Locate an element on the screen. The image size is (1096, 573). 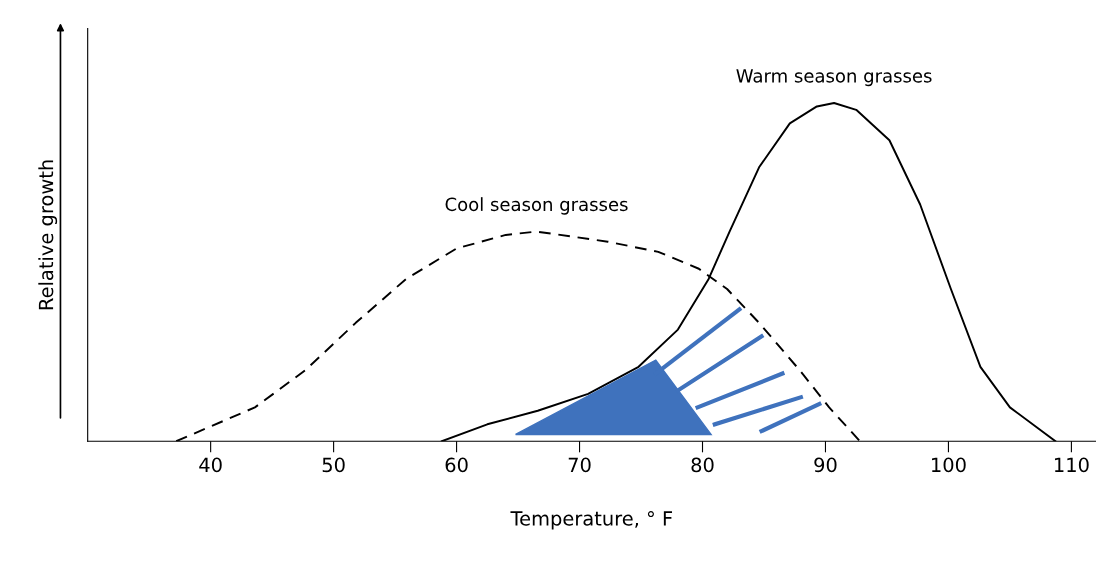
x-tick-label: 110 is located at coordinates (1071, 465).